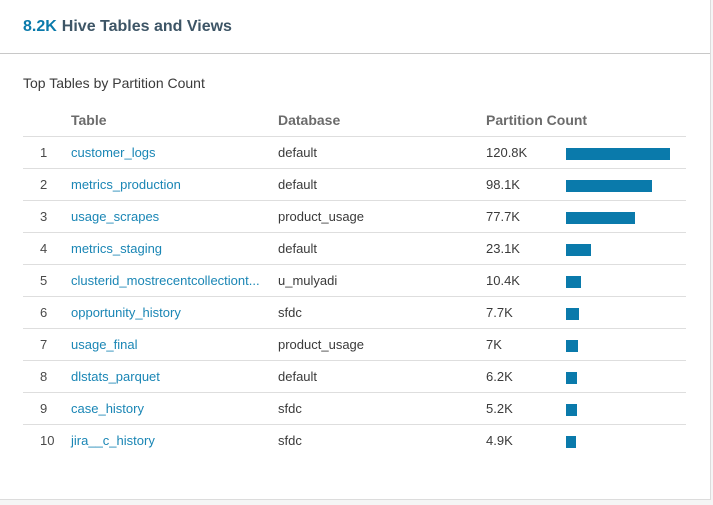  What do you see at coordinates (382, 120) in the screenshot?
I see `col-database: Database` at bounding box center [382, 120].